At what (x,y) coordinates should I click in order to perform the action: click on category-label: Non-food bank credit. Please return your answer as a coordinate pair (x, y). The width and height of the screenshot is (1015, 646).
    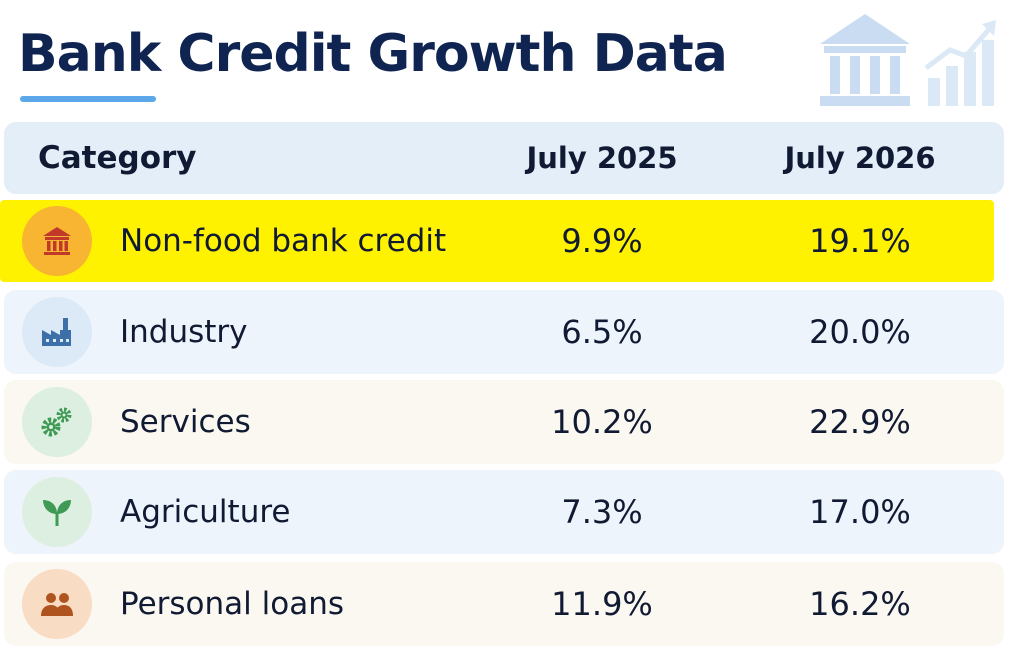
    Looking at the image, I should click on (283, 241).